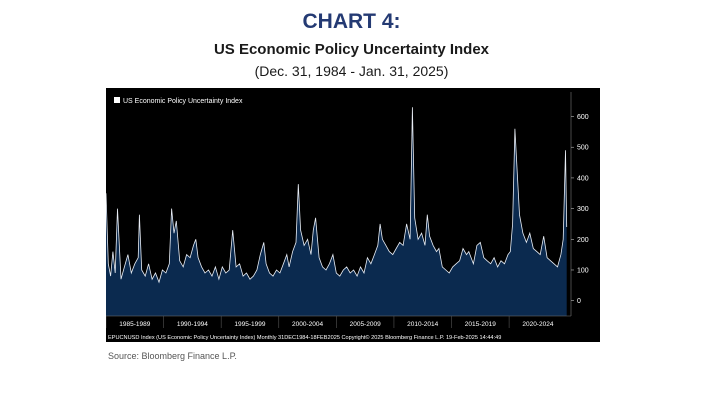 The image size is (703, 400). What do you see at coordinates (117, 100) in the screenshot?
I see `legend-swatch` at bounding box center [117, 100].